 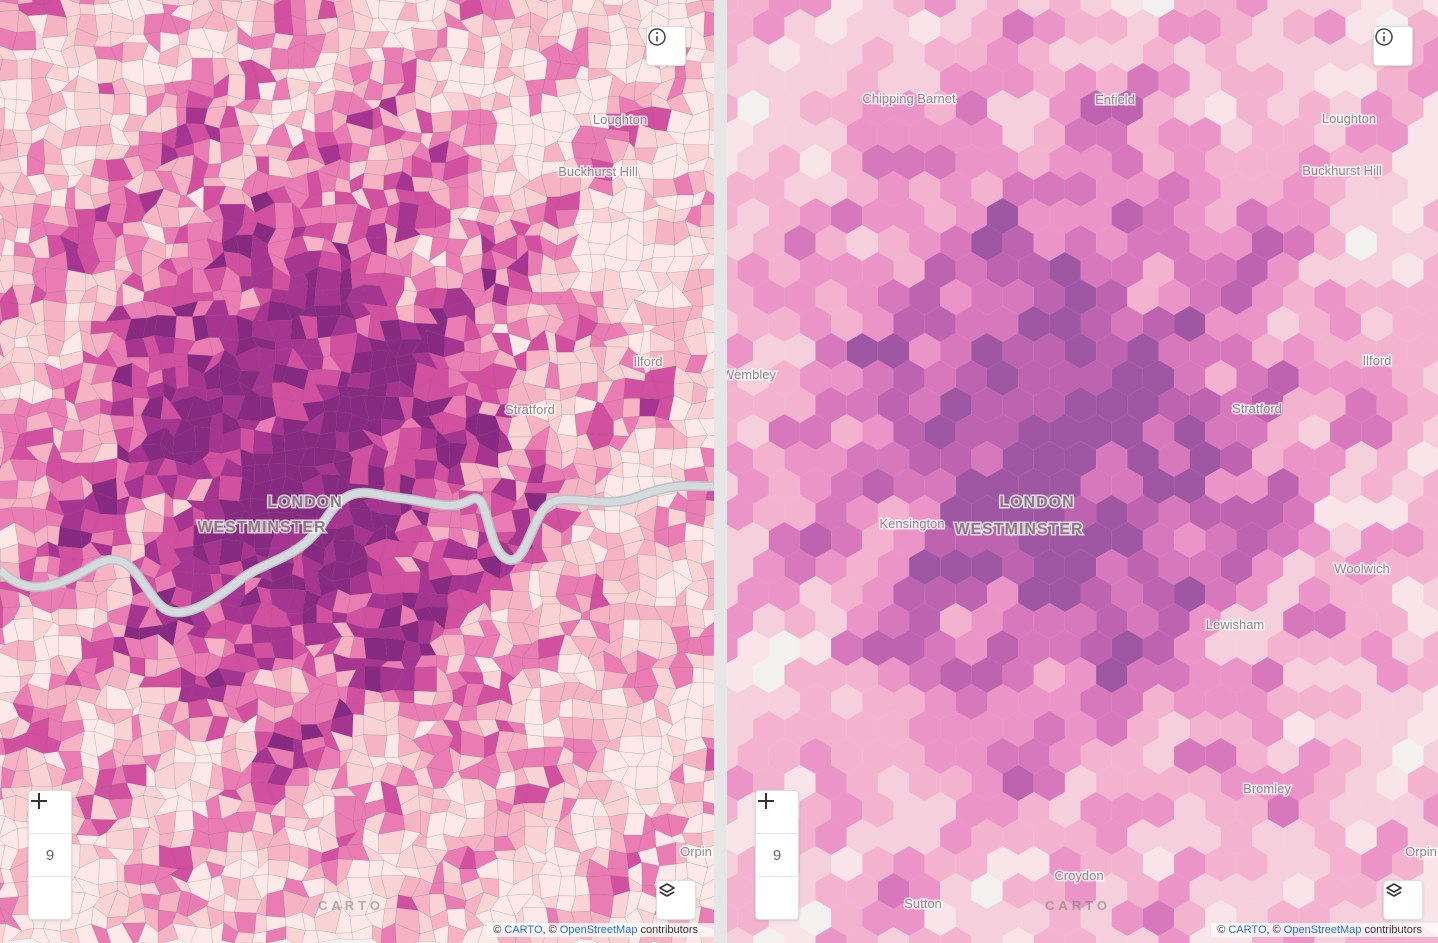 I want to click on carto-logo: CARTO, so click(x=351, y=905).